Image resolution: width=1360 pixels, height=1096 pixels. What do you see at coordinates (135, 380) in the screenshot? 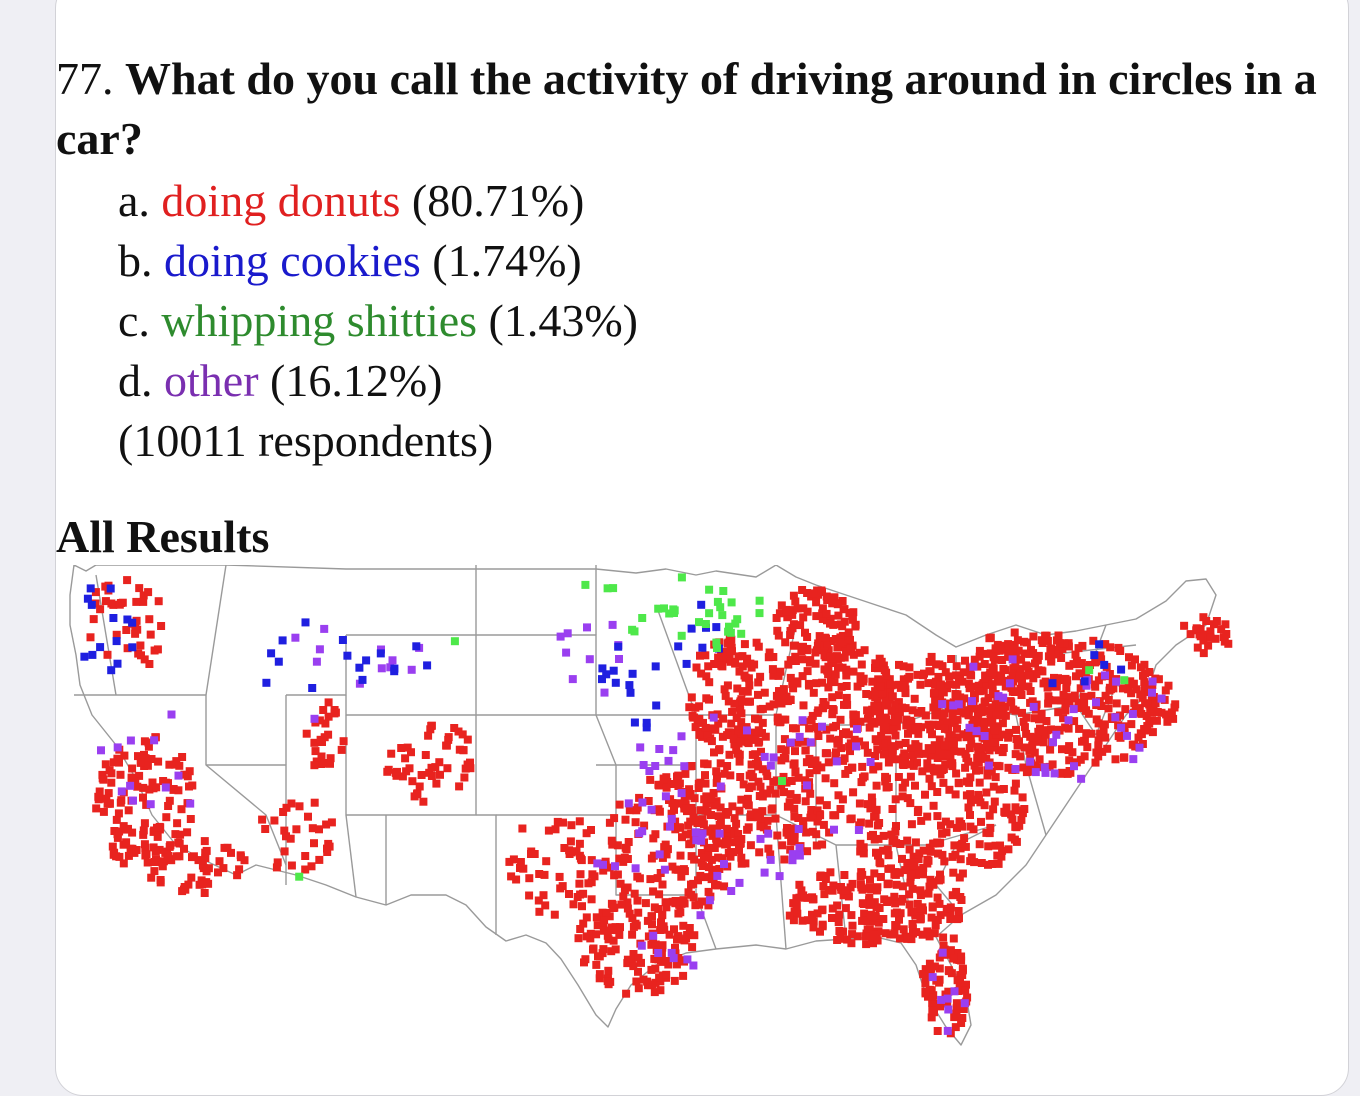
I see `answer-letter: d.` at bounding box center [135, 380].